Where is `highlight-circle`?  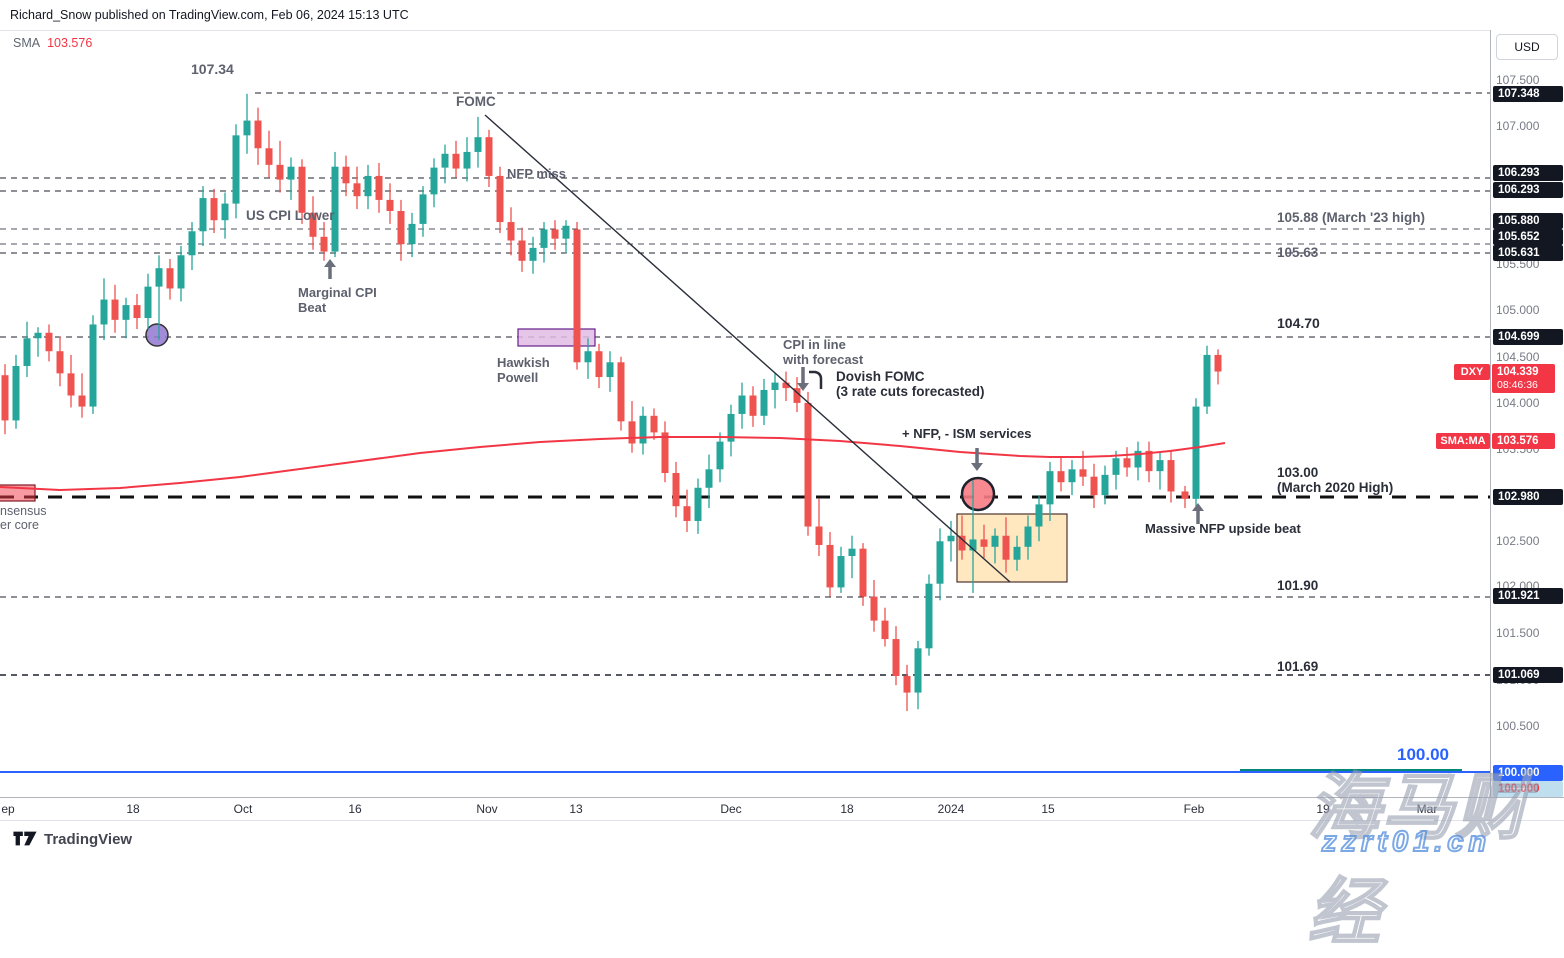 highlight-circle is located at coordinates (978, 494).